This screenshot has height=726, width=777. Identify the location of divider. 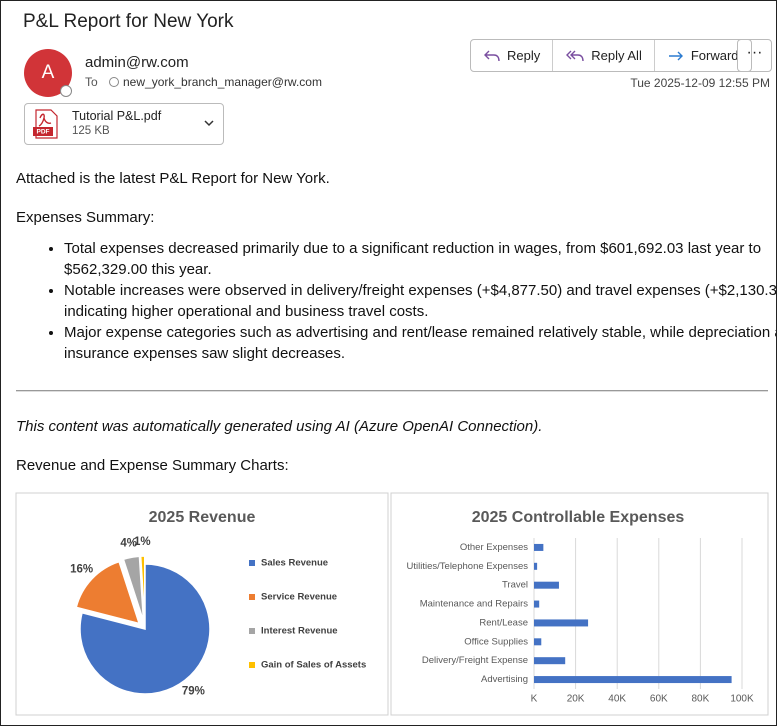
(392, 391).